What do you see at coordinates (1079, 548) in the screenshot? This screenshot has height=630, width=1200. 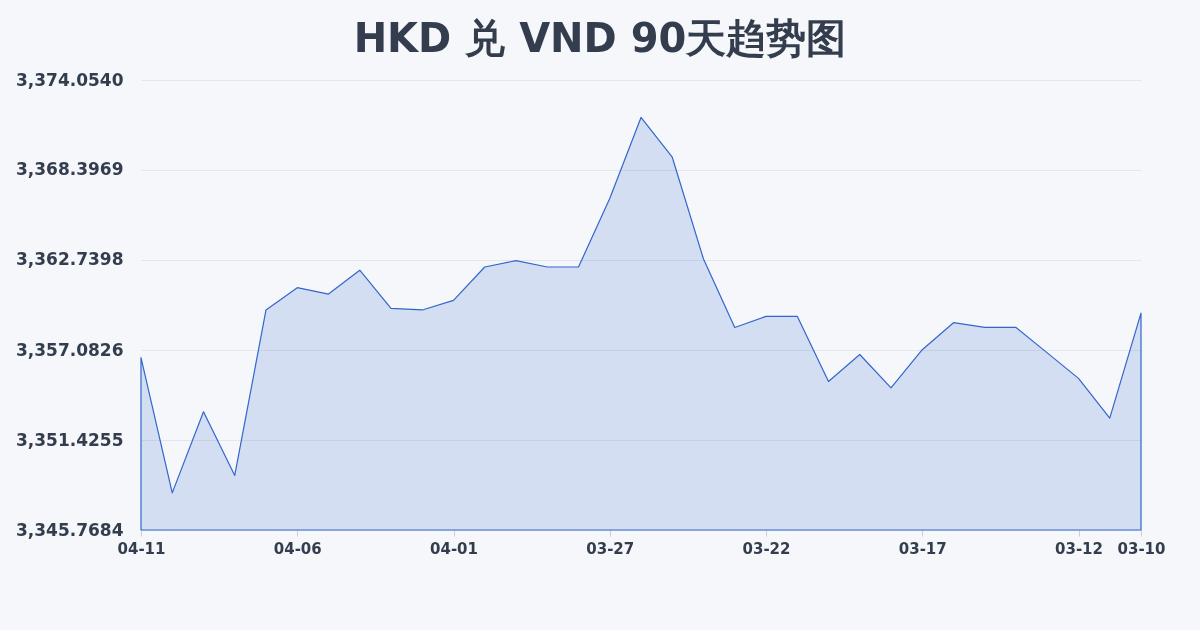 I see `x-tick-label: 03-12` at bounding box center [1079, 548].